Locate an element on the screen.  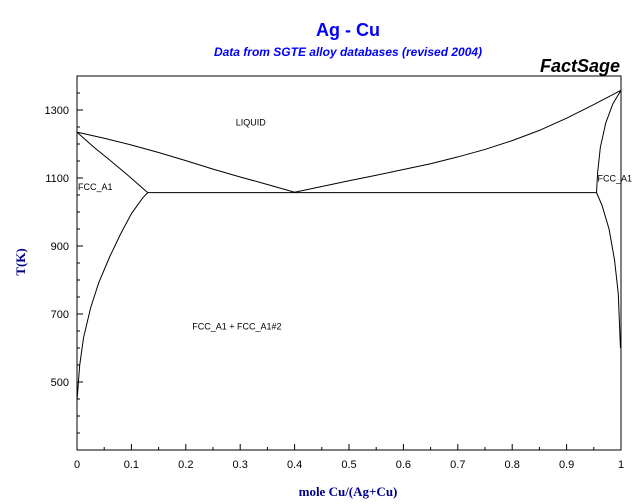
x-tick-label: 0.9 is located at coordinates (566, 465).